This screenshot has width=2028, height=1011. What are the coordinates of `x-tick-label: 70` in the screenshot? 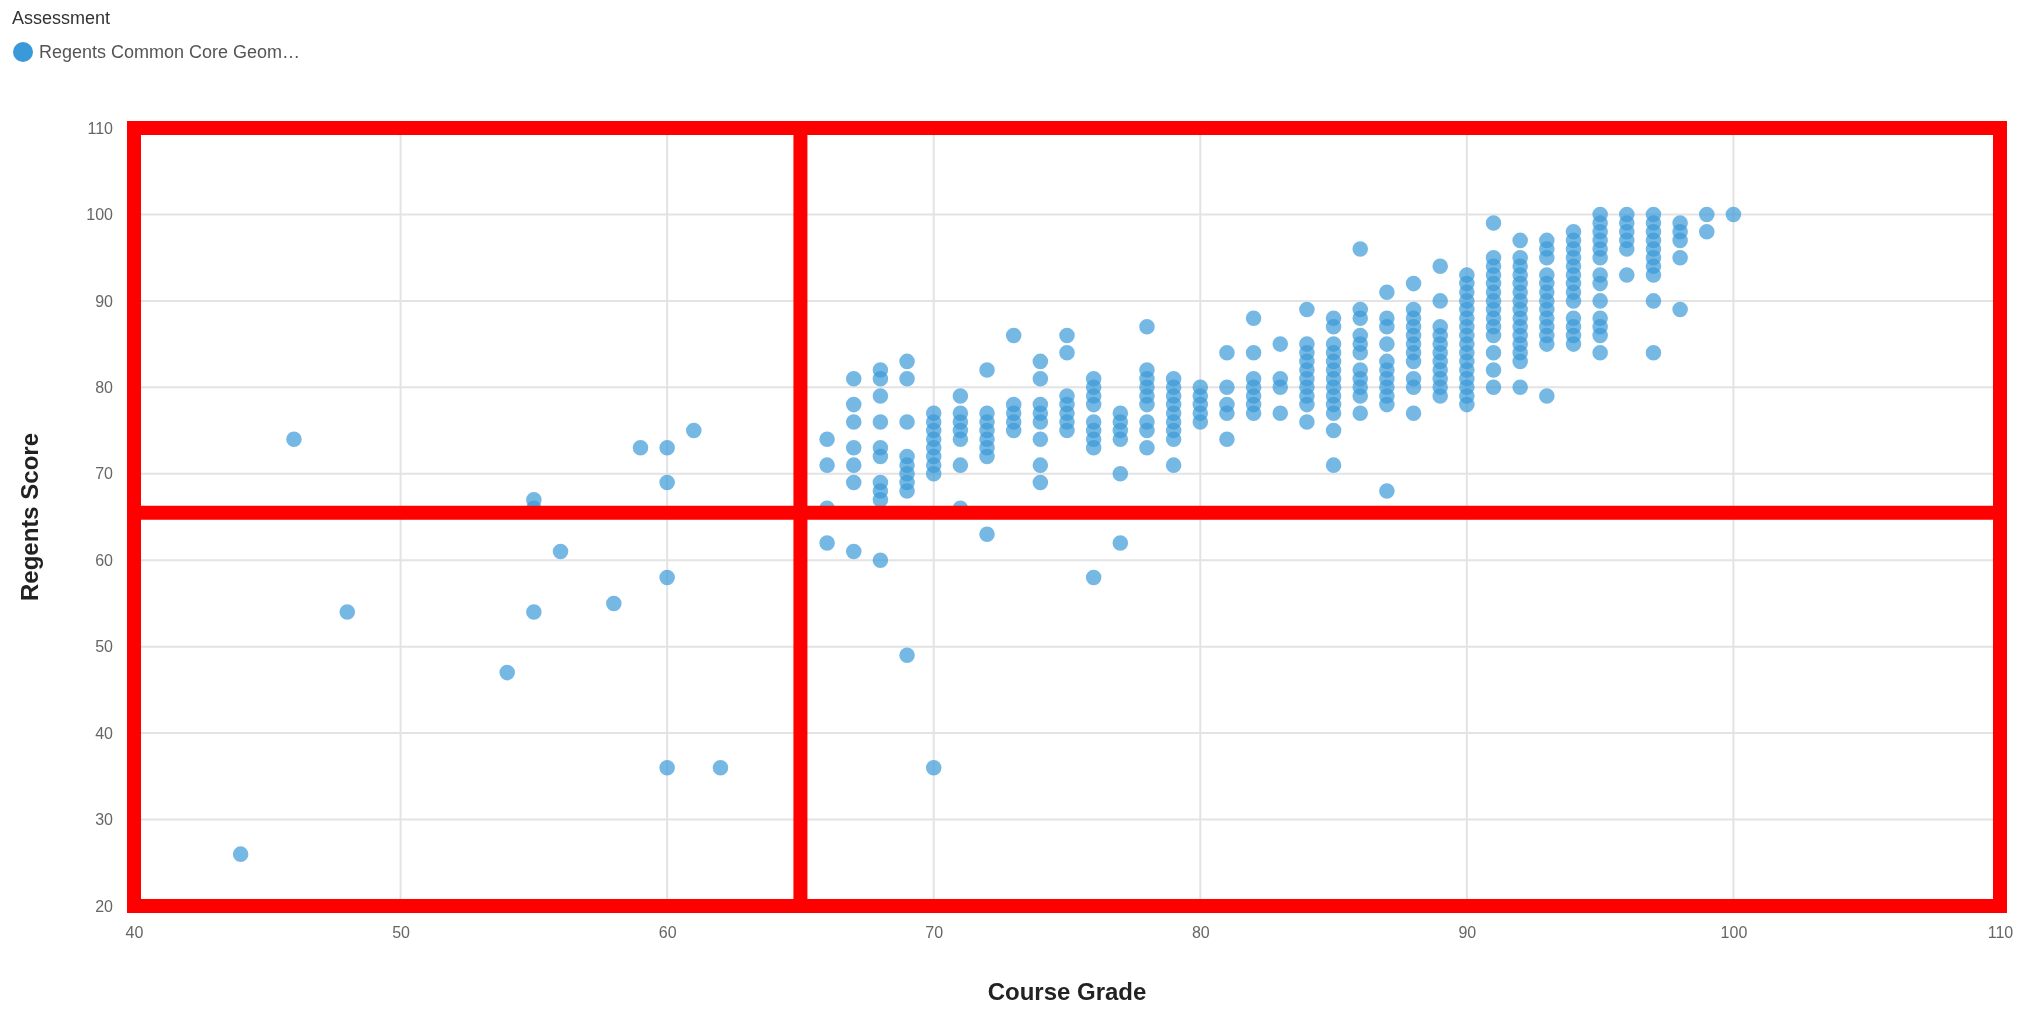 It's located at (934, 933).